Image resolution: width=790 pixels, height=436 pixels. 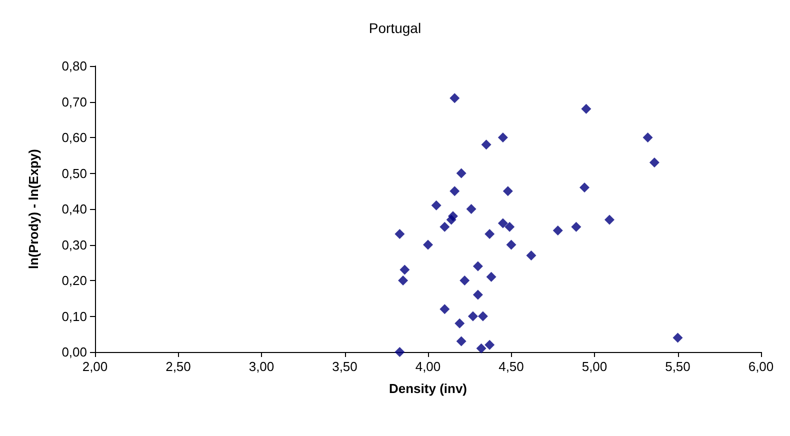 What do you see at coordinates (33, 209) in the screenshot?
I see `y-axis-title: ln(Prody) - ln(Expy)` at bounding box center [33, 209].